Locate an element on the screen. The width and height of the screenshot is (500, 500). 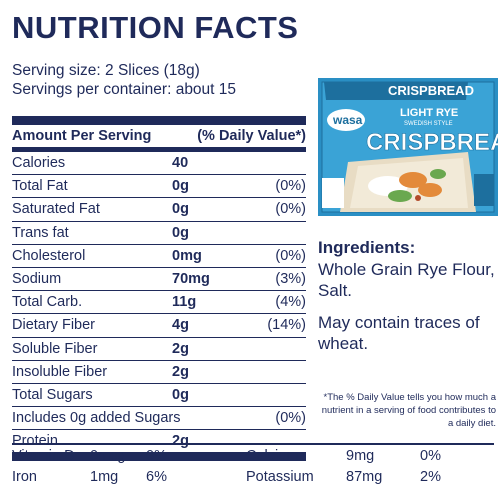
nutrient-name: Trans fat is located at coordinates (40, 232).